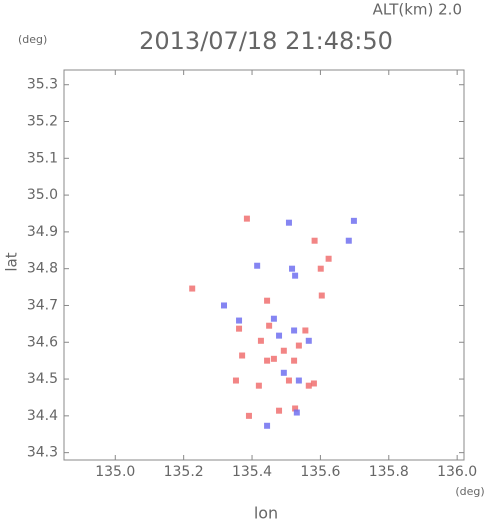 Image resolution: width=491 pixels, height=525 pixels. Describe the element at coordinates (457, 472) in the screenshot. I see `x-tick-label: 136.0` at that location.